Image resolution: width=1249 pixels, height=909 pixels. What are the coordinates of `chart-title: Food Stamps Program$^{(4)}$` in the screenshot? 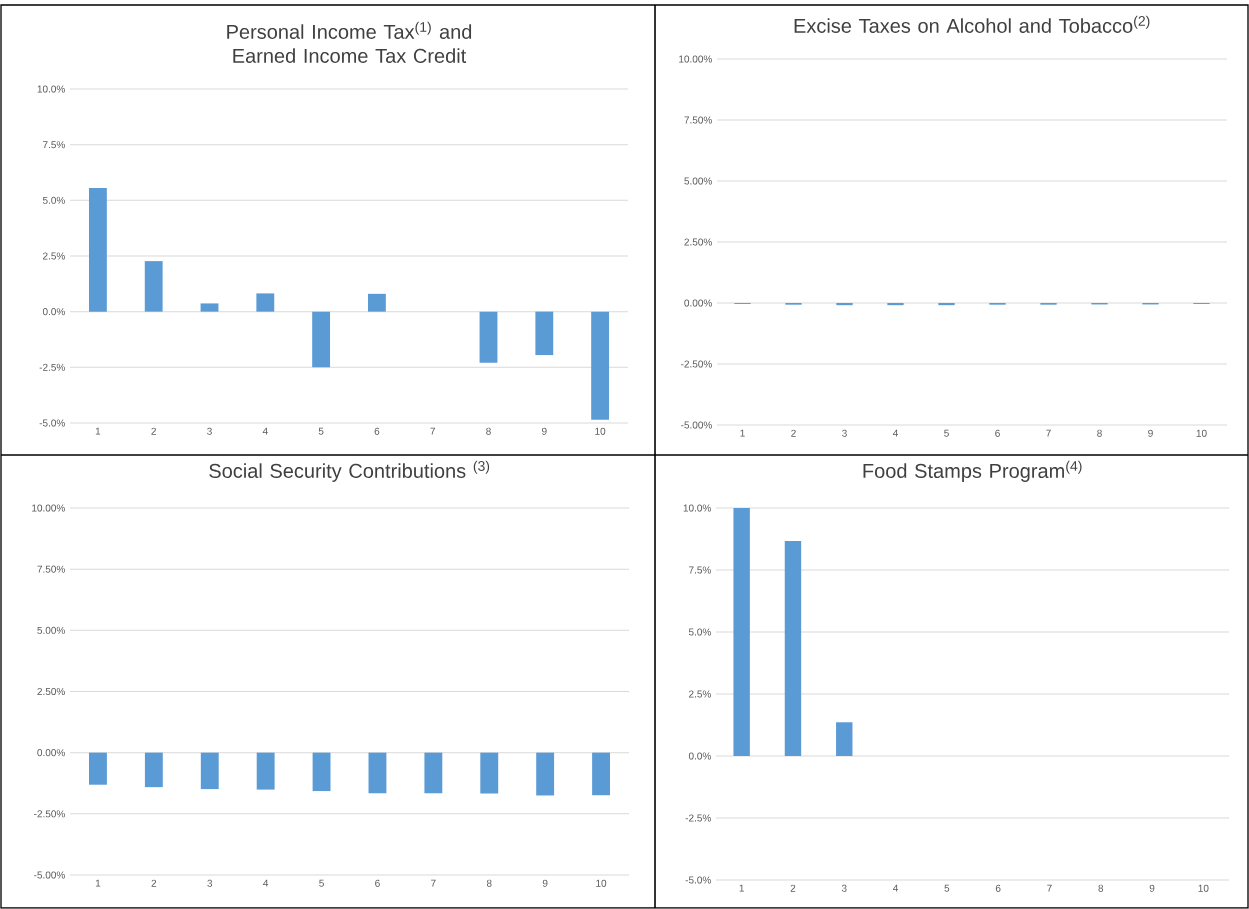 It's located at (972, 471).